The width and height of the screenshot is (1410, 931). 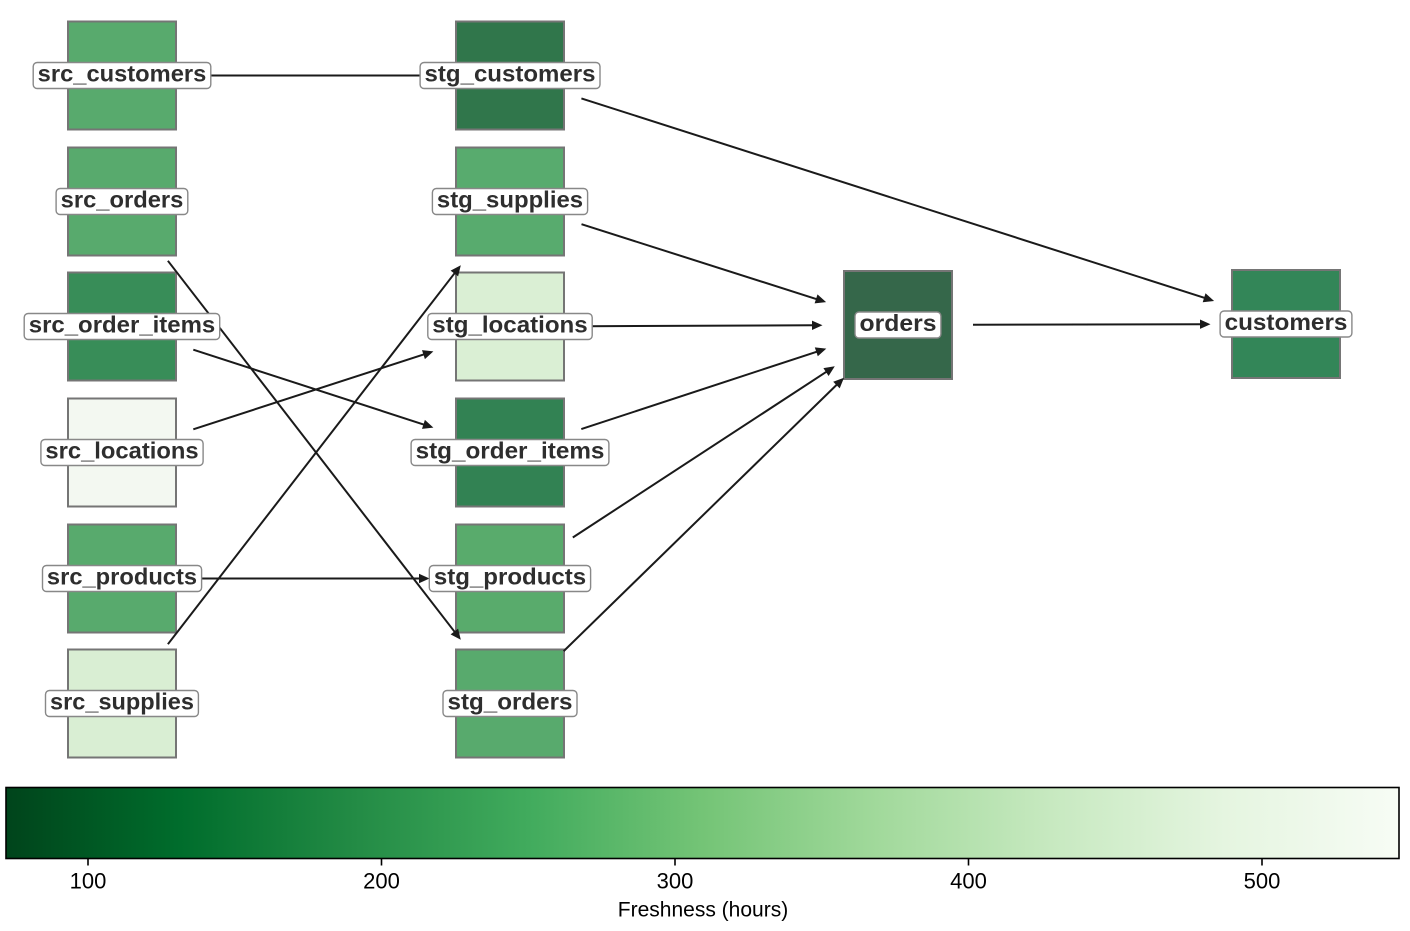 I want to click on svg-text: 100, so click(x=88, y=881).